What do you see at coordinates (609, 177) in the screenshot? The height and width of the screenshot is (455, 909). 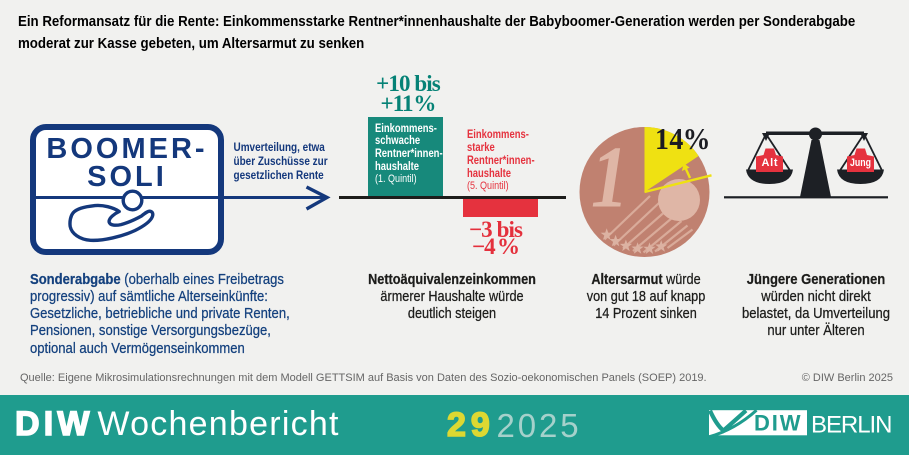 I see `svg-text: 1` at bounding box center [609, 177].